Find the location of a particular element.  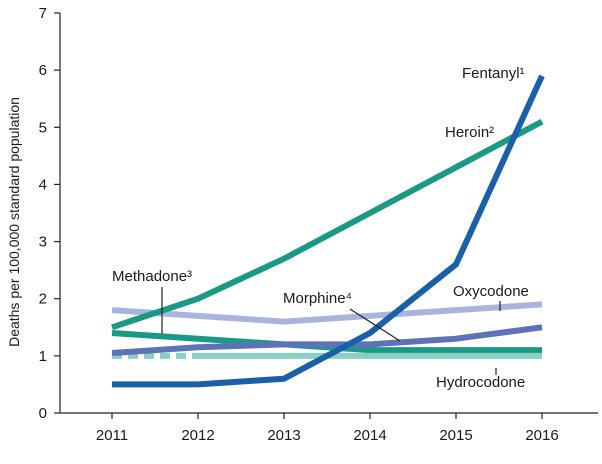

y-tick-label: 1 is located at coordinates (43, 356).